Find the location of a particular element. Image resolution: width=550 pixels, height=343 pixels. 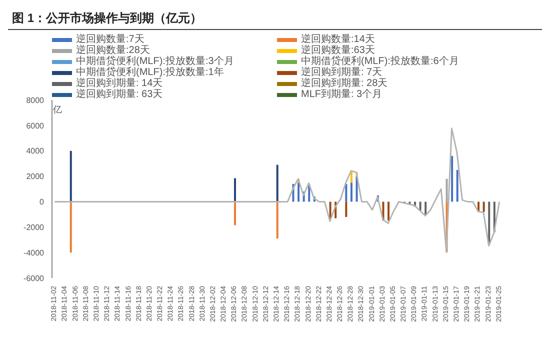

legend-label: 逆回购到期量: 14天 is located at coordinates (119, 83).